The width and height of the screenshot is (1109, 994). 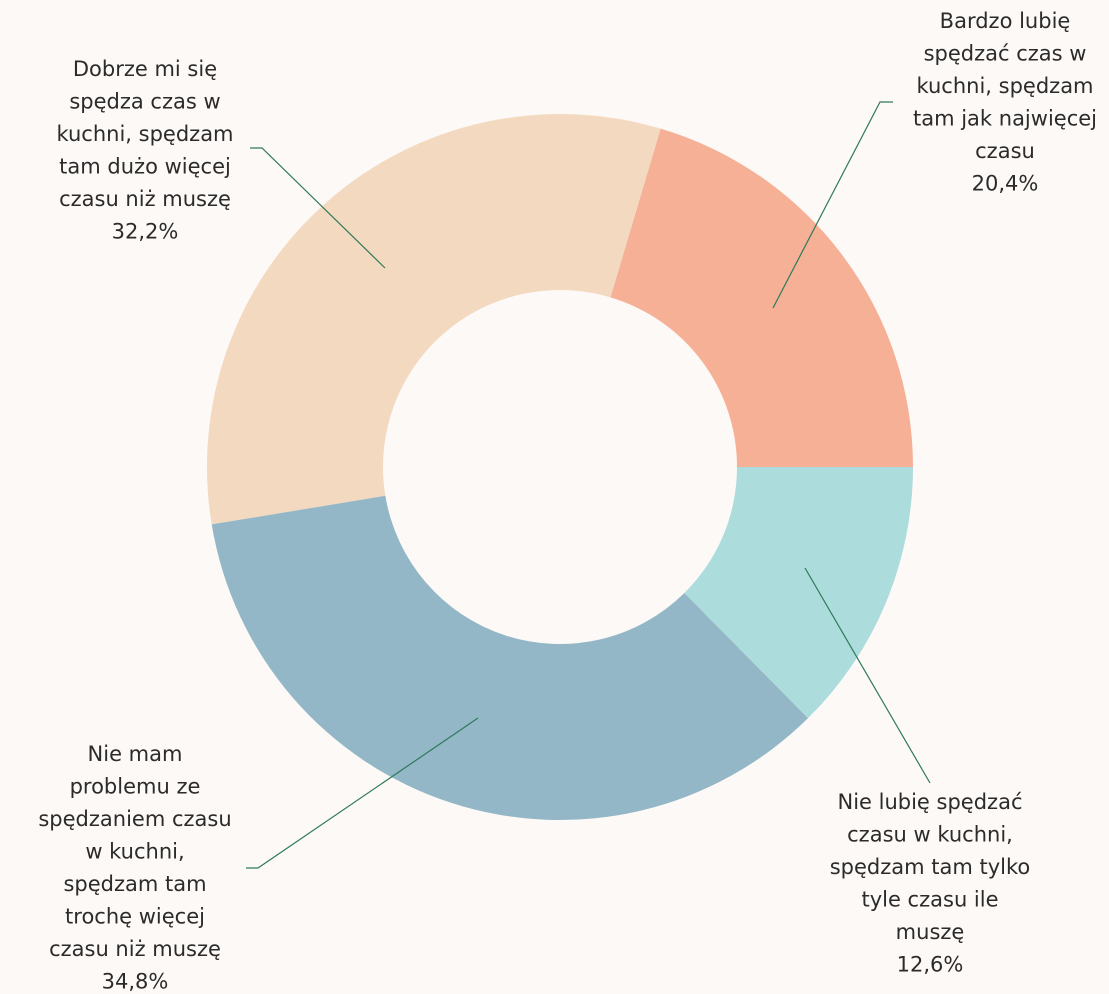 What do you see at coordinates (1005, 151) in the screenshot?
I see `slice-label: czasu` at bounding box center [1005, 151].